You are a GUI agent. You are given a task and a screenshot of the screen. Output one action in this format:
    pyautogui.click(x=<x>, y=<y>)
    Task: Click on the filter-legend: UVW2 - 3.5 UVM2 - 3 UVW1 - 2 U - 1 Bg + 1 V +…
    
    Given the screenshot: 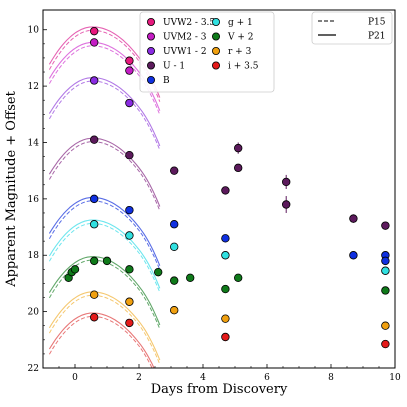 What is the action you would take?
    pyautogui.click(x=207, y=52)
    